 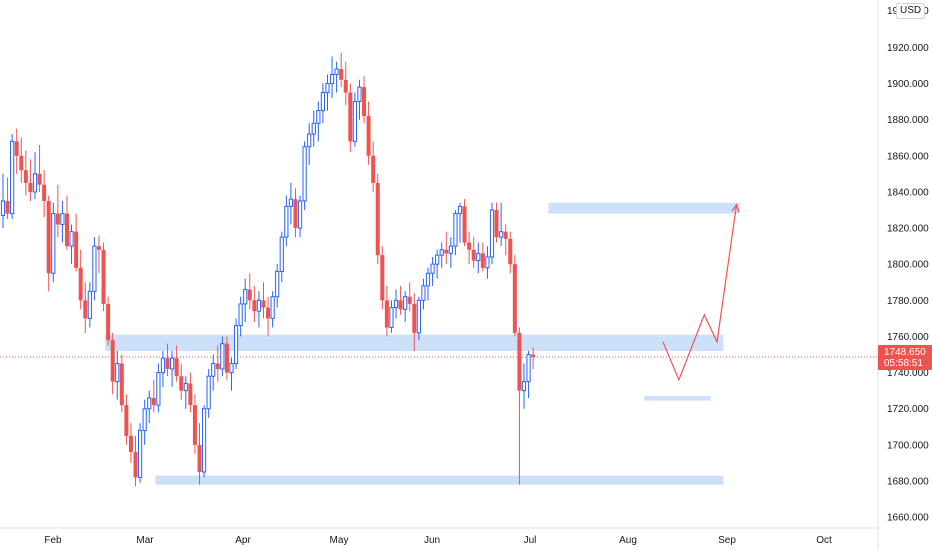 I want to click on small-support-zone, so click(x=677, y=398).